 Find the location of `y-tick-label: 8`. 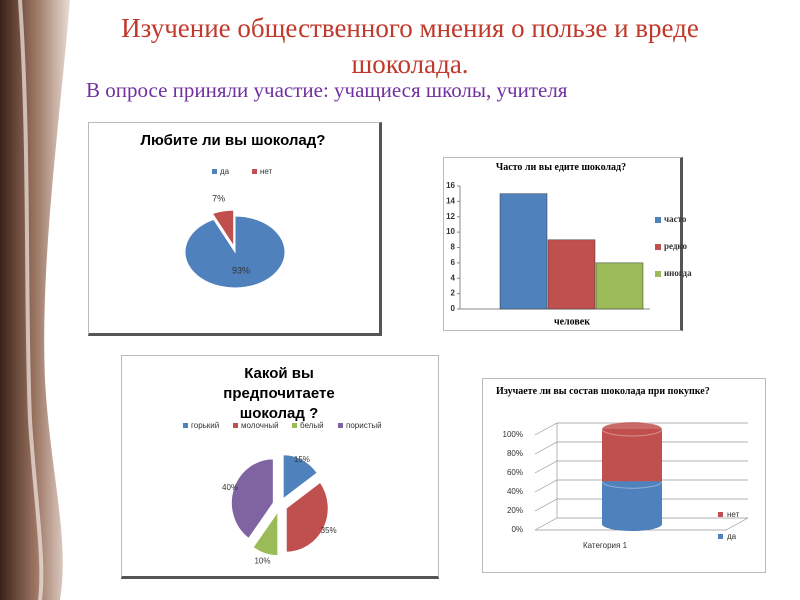

y-tick-label: 8 is located at coordinates (453, 247).